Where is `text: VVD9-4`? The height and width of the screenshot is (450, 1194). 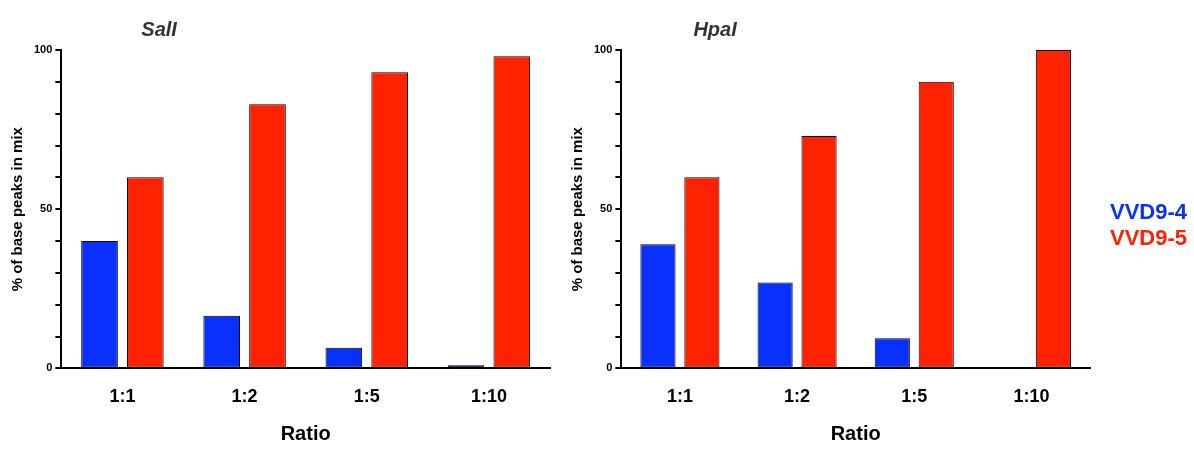 text: VVD9-4 is located at coordinates (1149, 212).